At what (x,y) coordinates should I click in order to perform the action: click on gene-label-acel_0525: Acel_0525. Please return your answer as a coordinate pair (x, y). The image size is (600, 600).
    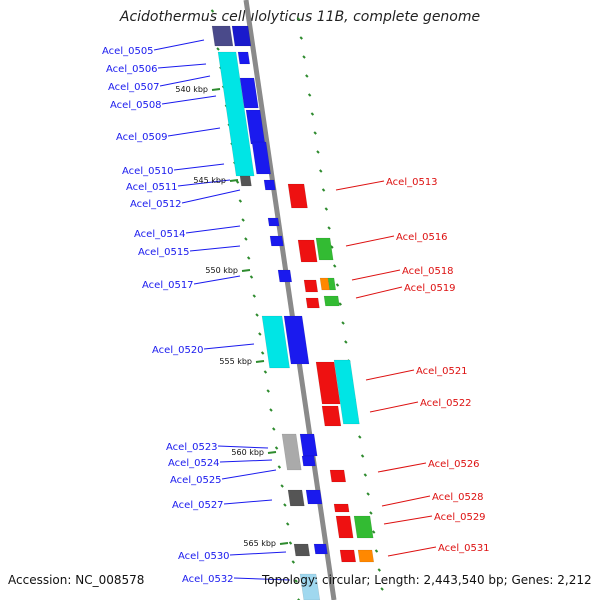
    Looking at the image, I should click on (196, 480).